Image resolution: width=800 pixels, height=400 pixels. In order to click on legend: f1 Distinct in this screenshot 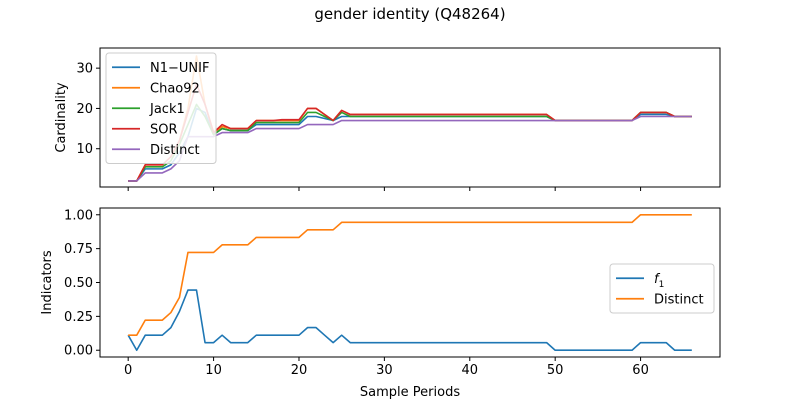, I will do `click(662, 288)`.